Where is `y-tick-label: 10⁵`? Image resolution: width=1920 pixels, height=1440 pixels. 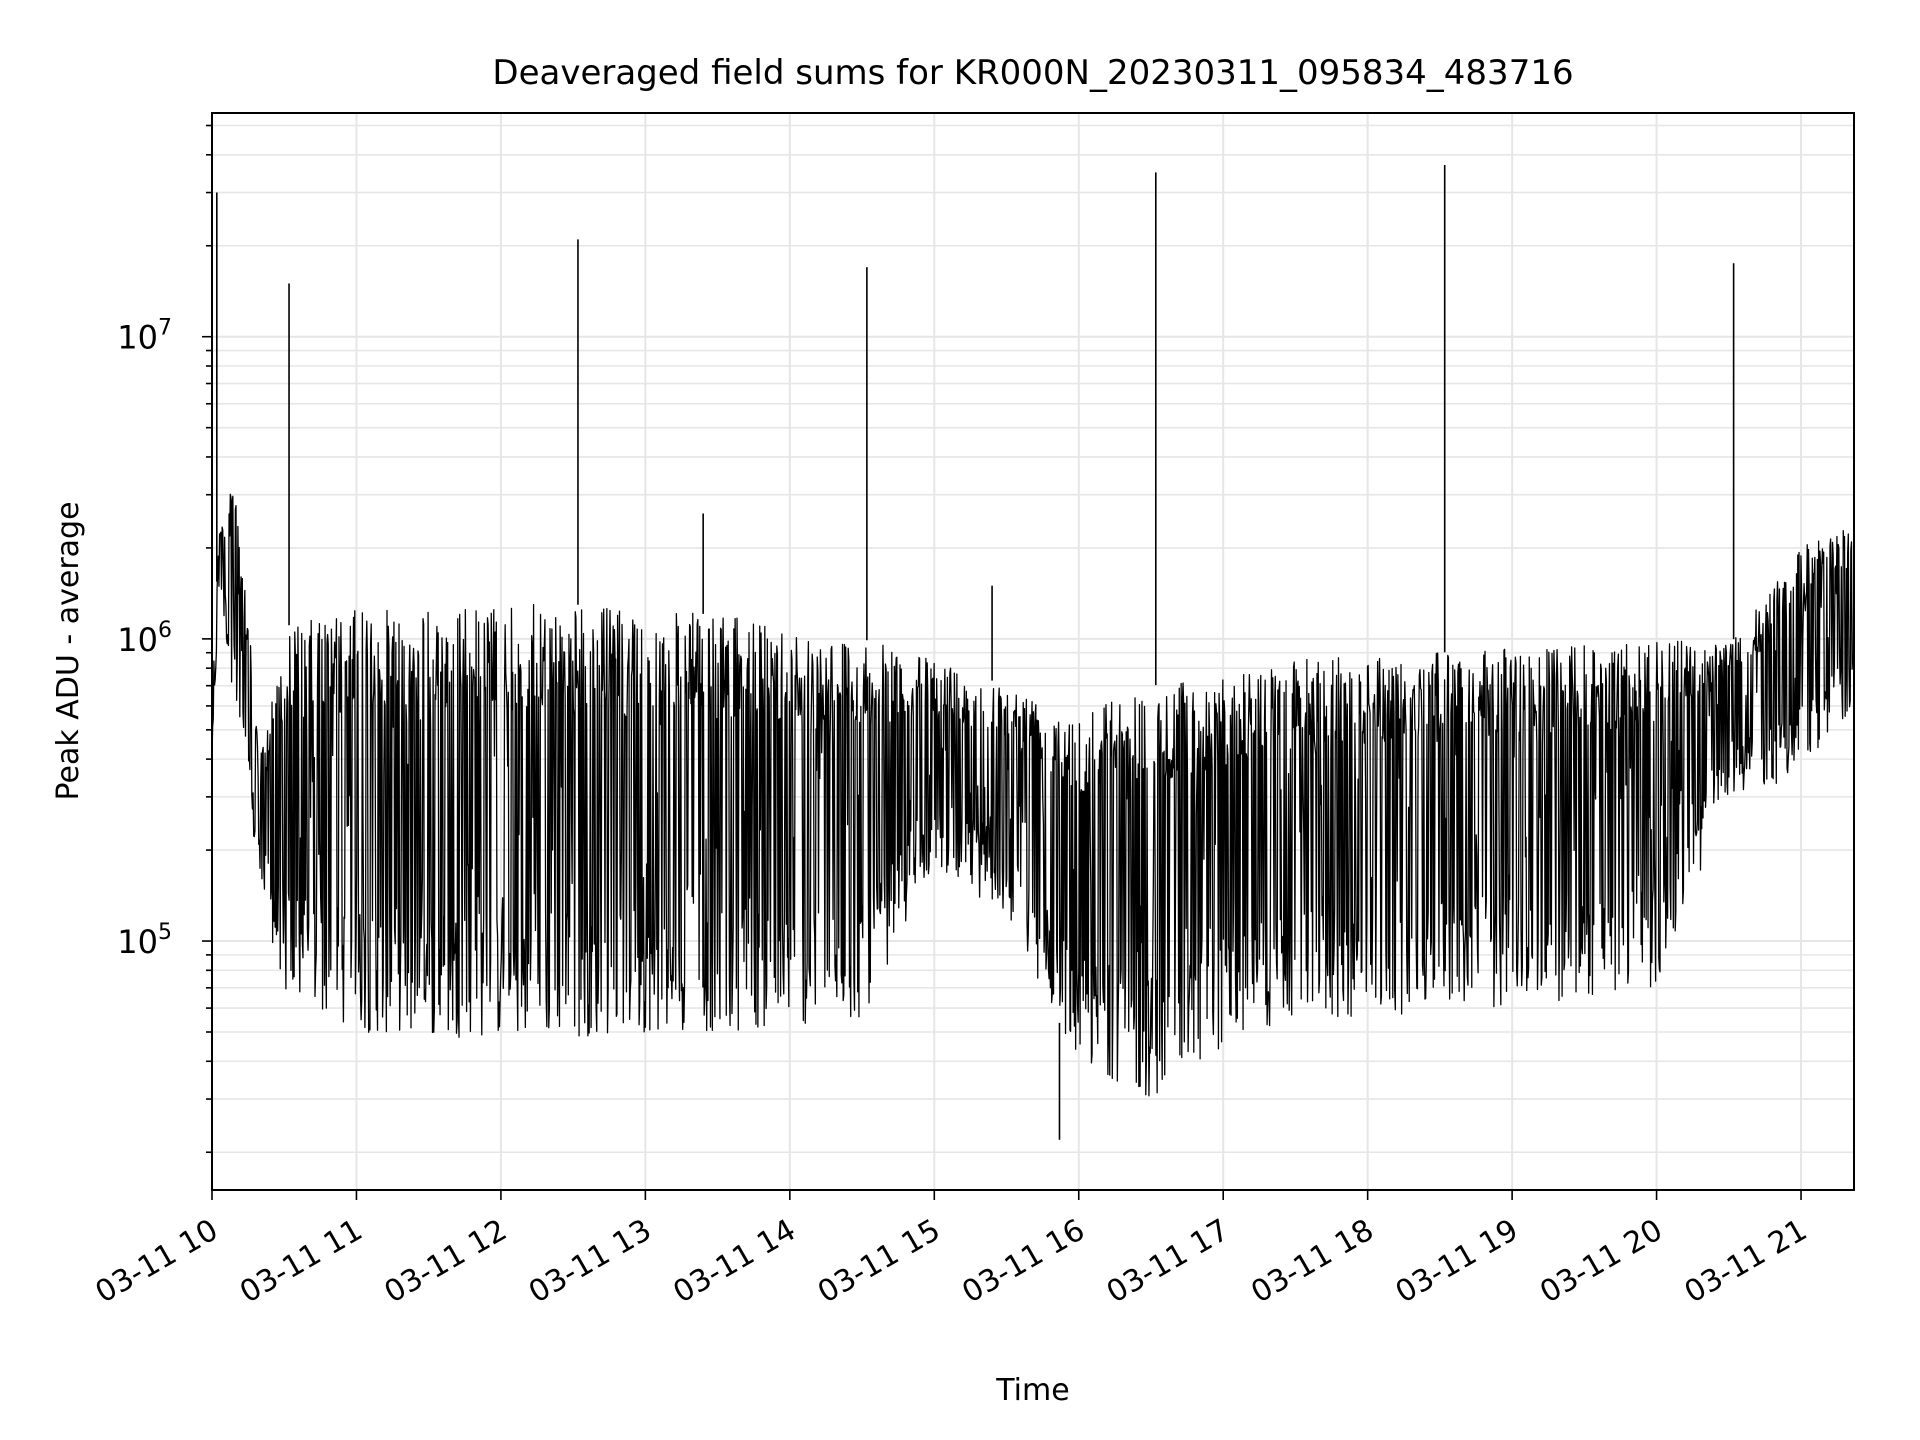 y-tick-label: 10⁵ is located at coordinates (144, 940).